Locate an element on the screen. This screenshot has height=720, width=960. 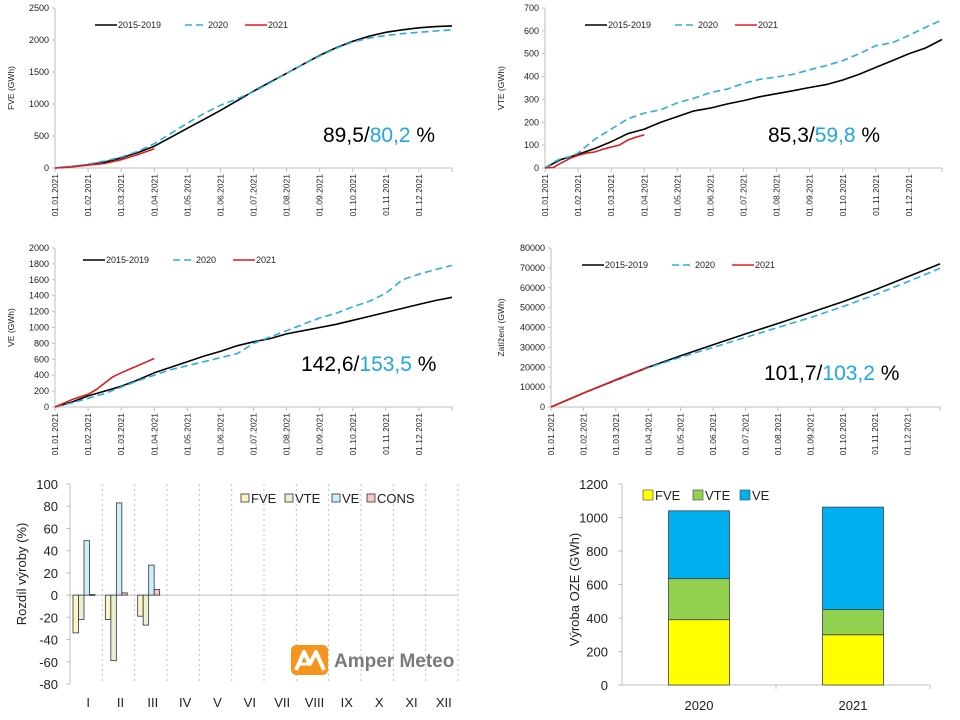
y-tick-label: 1500 is located at coordinates (39, 72).